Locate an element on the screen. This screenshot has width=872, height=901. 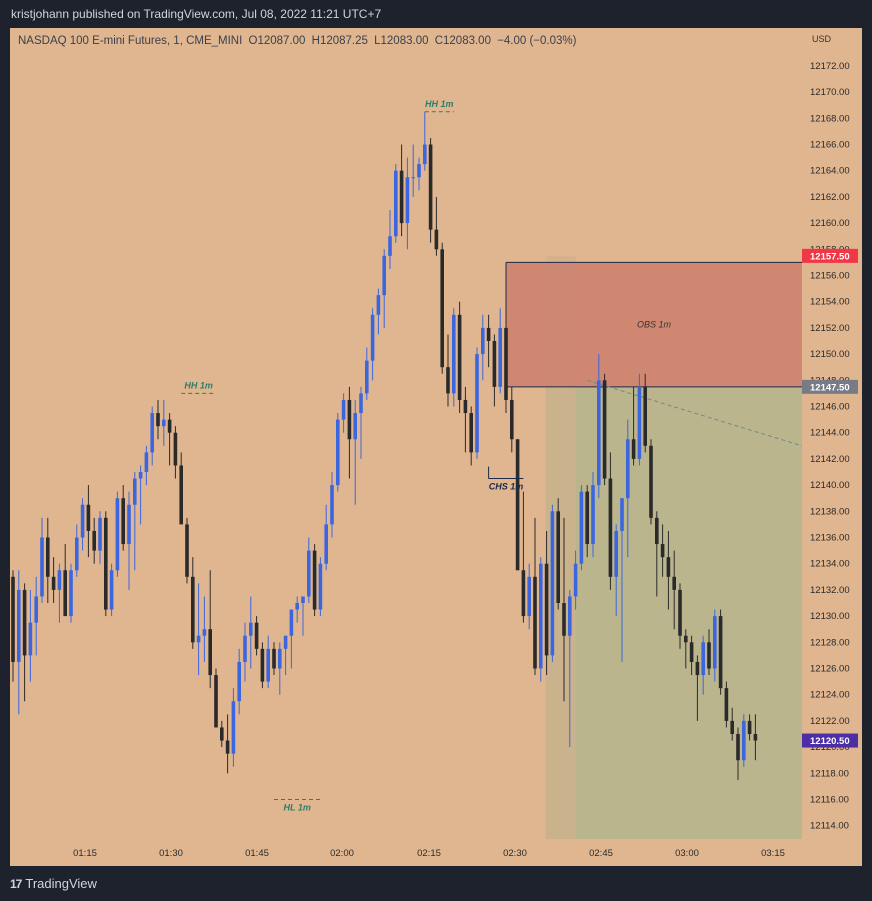
price-tick-label: 12134.00 is located at coordinates (830, 564).